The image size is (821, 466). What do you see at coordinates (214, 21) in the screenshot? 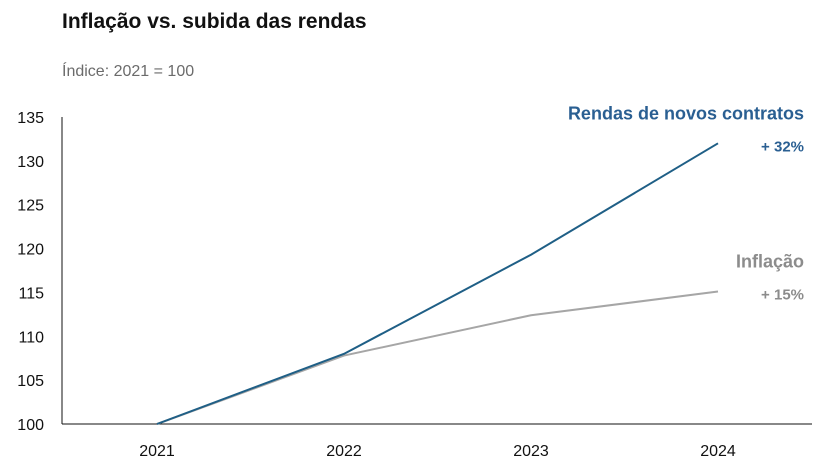
I see `chart-title: Inflação vs. subida das rendas` at bounding box center [214, 21].